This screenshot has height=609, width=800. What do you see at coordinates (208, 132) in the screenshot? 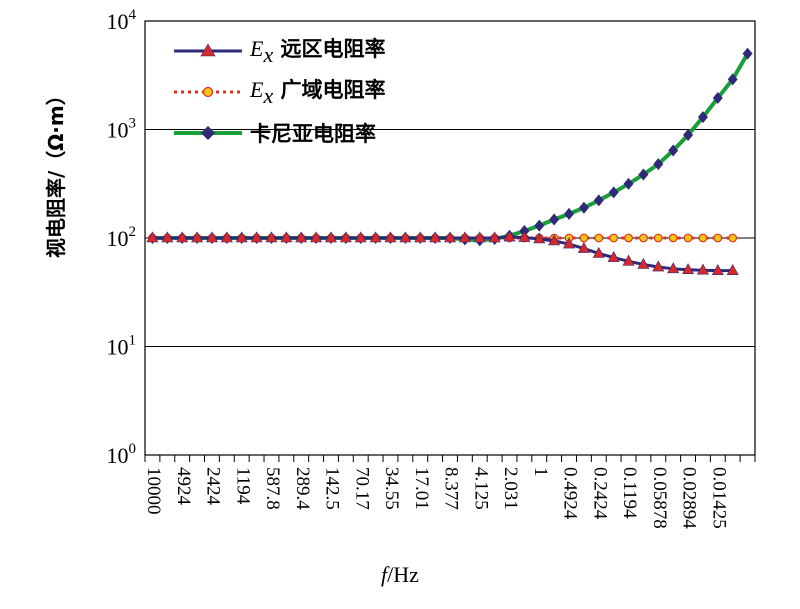
I see `legend-swatch-diamond` at bounding box center [208, 132].